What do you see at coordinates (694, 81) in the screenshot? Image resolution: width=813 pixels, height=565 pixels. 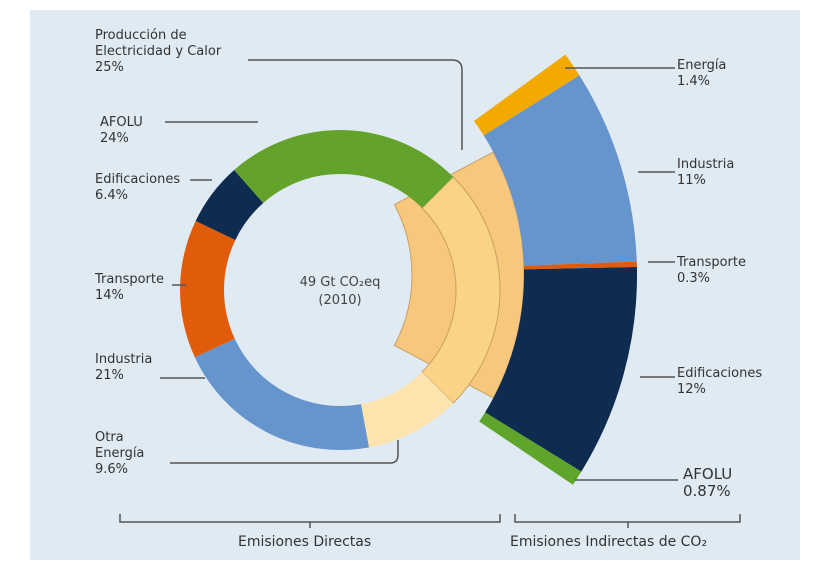 I see `breakdown-value: 1.4%` at bounding box center [694, 81].